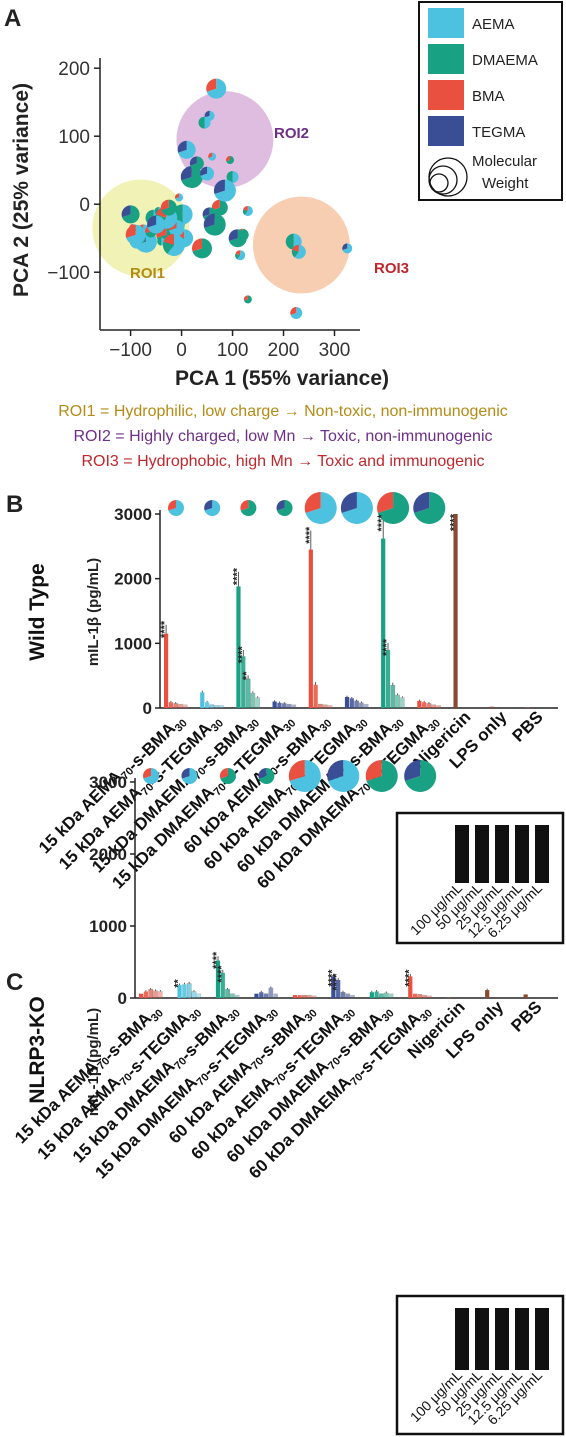  I want to click on legend-swatch-bma, so click(446, 95).